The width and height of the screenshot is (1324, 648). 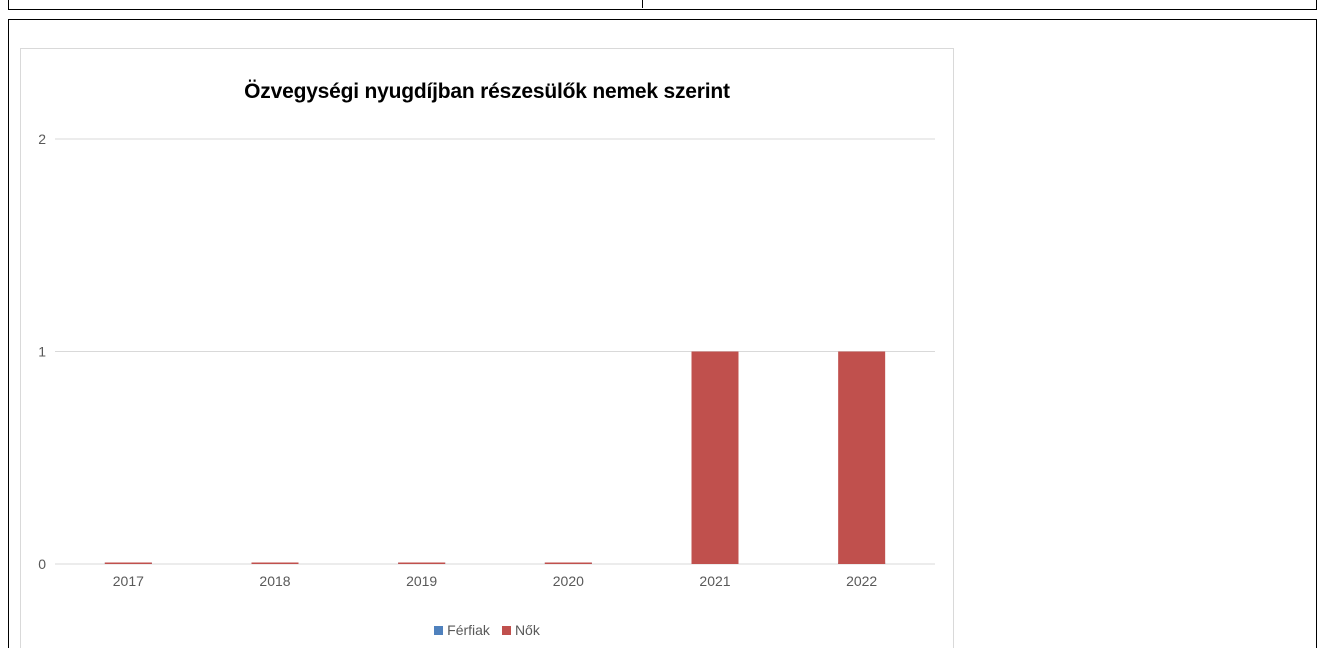 I want to click on chart-legend: Férfiak Nők, so click(x=487, y=630).